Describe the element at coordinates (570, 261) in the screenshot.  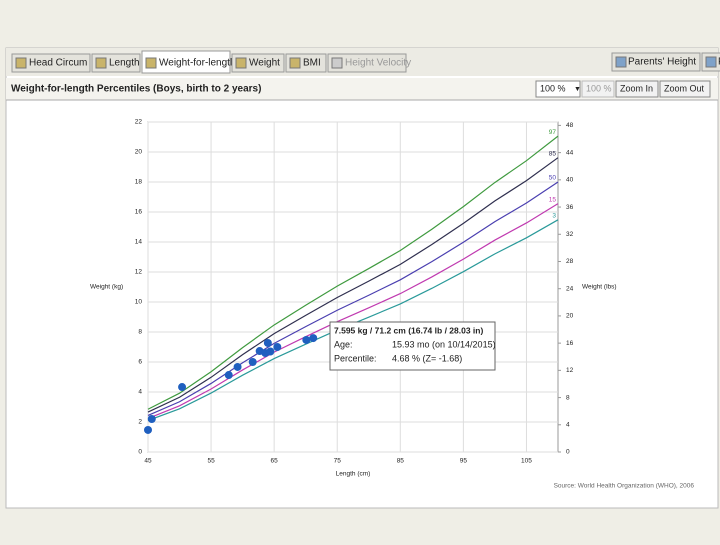
I see `y2-tick-label: 28` at that location.